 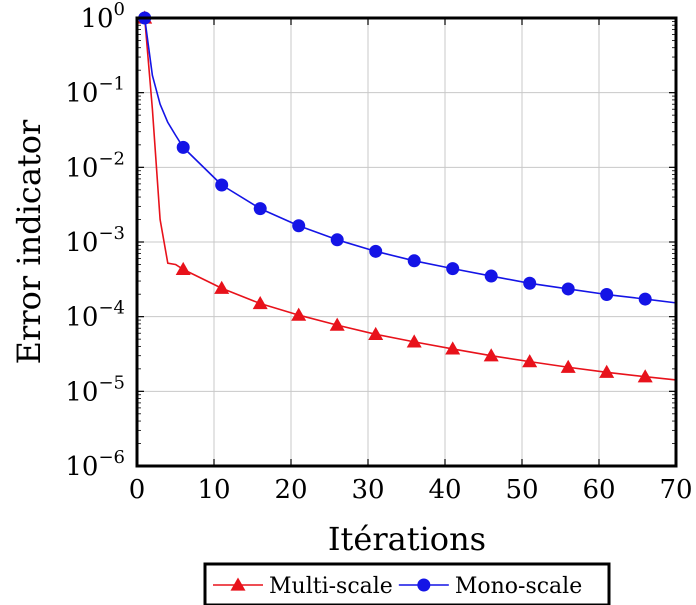 What do you see at coordinates (367, 490) in the screenshot?
I see `x-tick-label: 30` at bounding box center [367, 490].